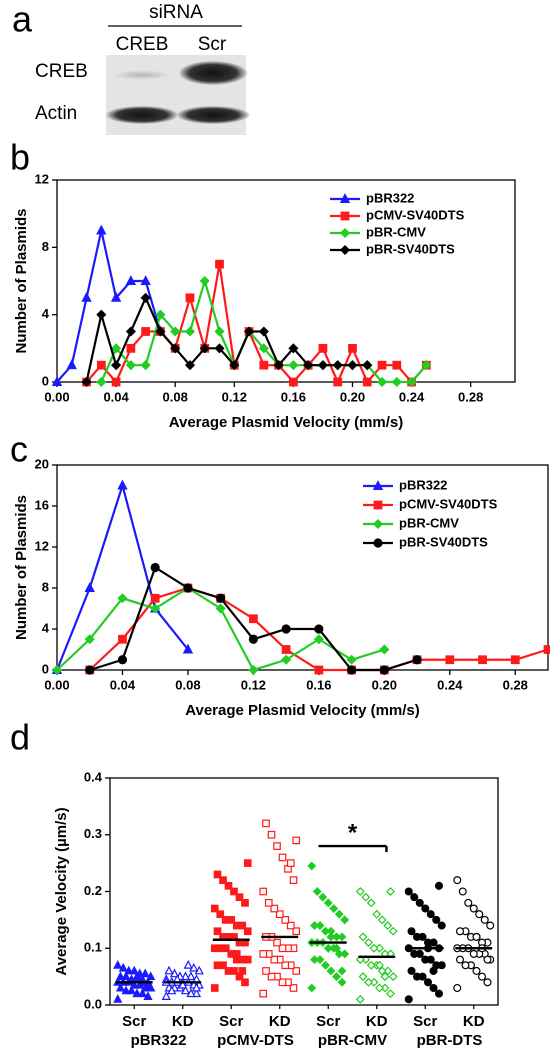 This screenshot has width=550, height=1050. I want to click on group-label: pCMV-DTS, so click(255, 1040).